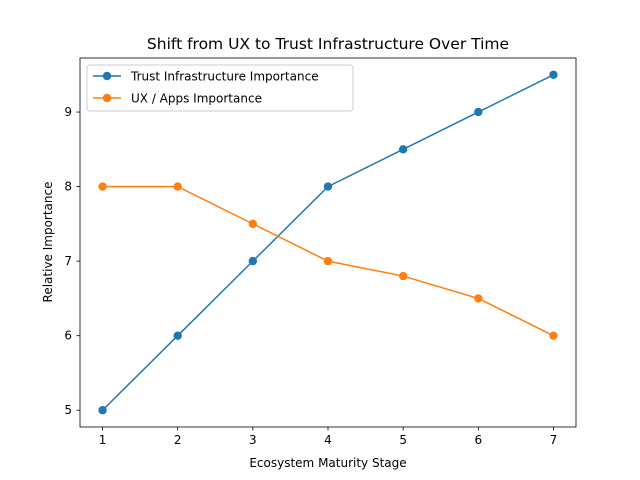 This screenshot has height=480, width=640. Describe the element at coordinates (68, 410) in the screenshot. I see `y-tick-label: 5` at that location.